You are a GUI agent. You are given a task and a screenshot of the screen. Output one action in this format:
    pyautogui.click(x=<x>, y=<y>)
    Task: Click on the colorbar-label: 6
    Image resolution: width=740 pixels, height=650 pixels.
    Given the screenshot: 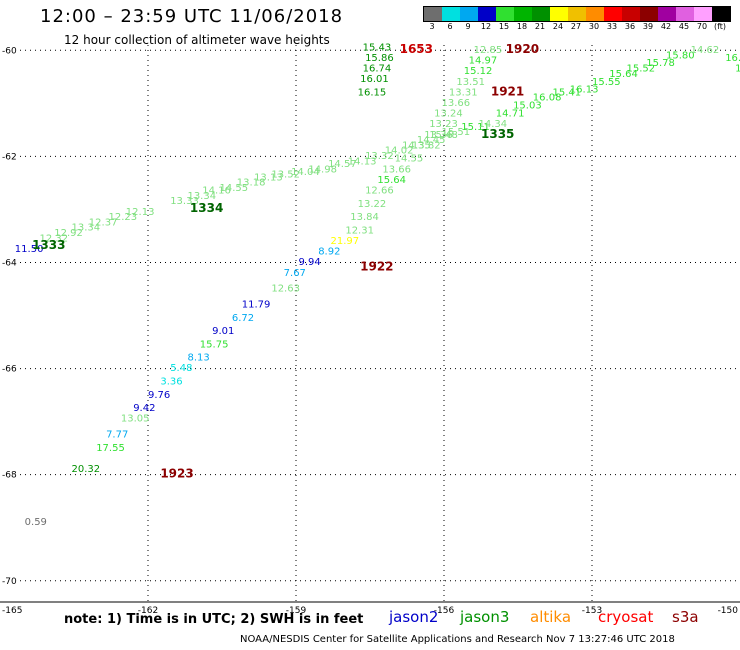 What is the action you would take?
    pyautogui.click(x=450, y=26)
    